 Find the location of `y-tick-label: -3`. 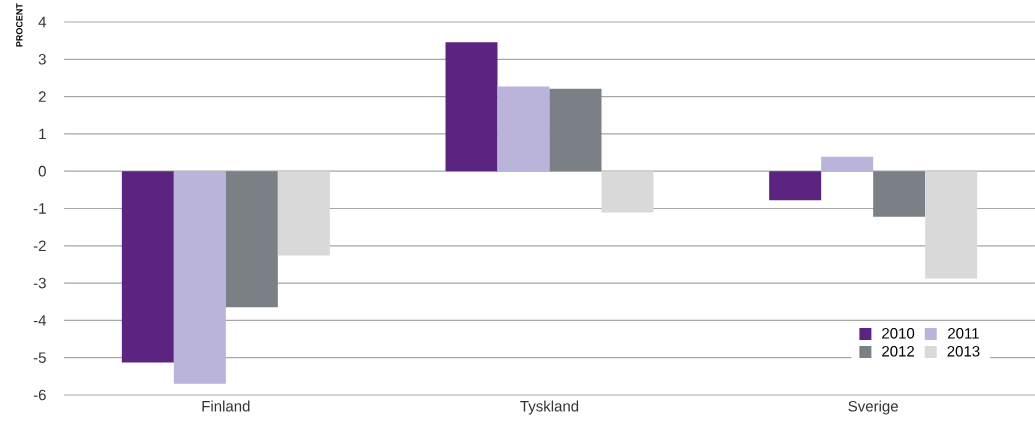

y-tick-label: -3 is located at coordinates (39, 283).